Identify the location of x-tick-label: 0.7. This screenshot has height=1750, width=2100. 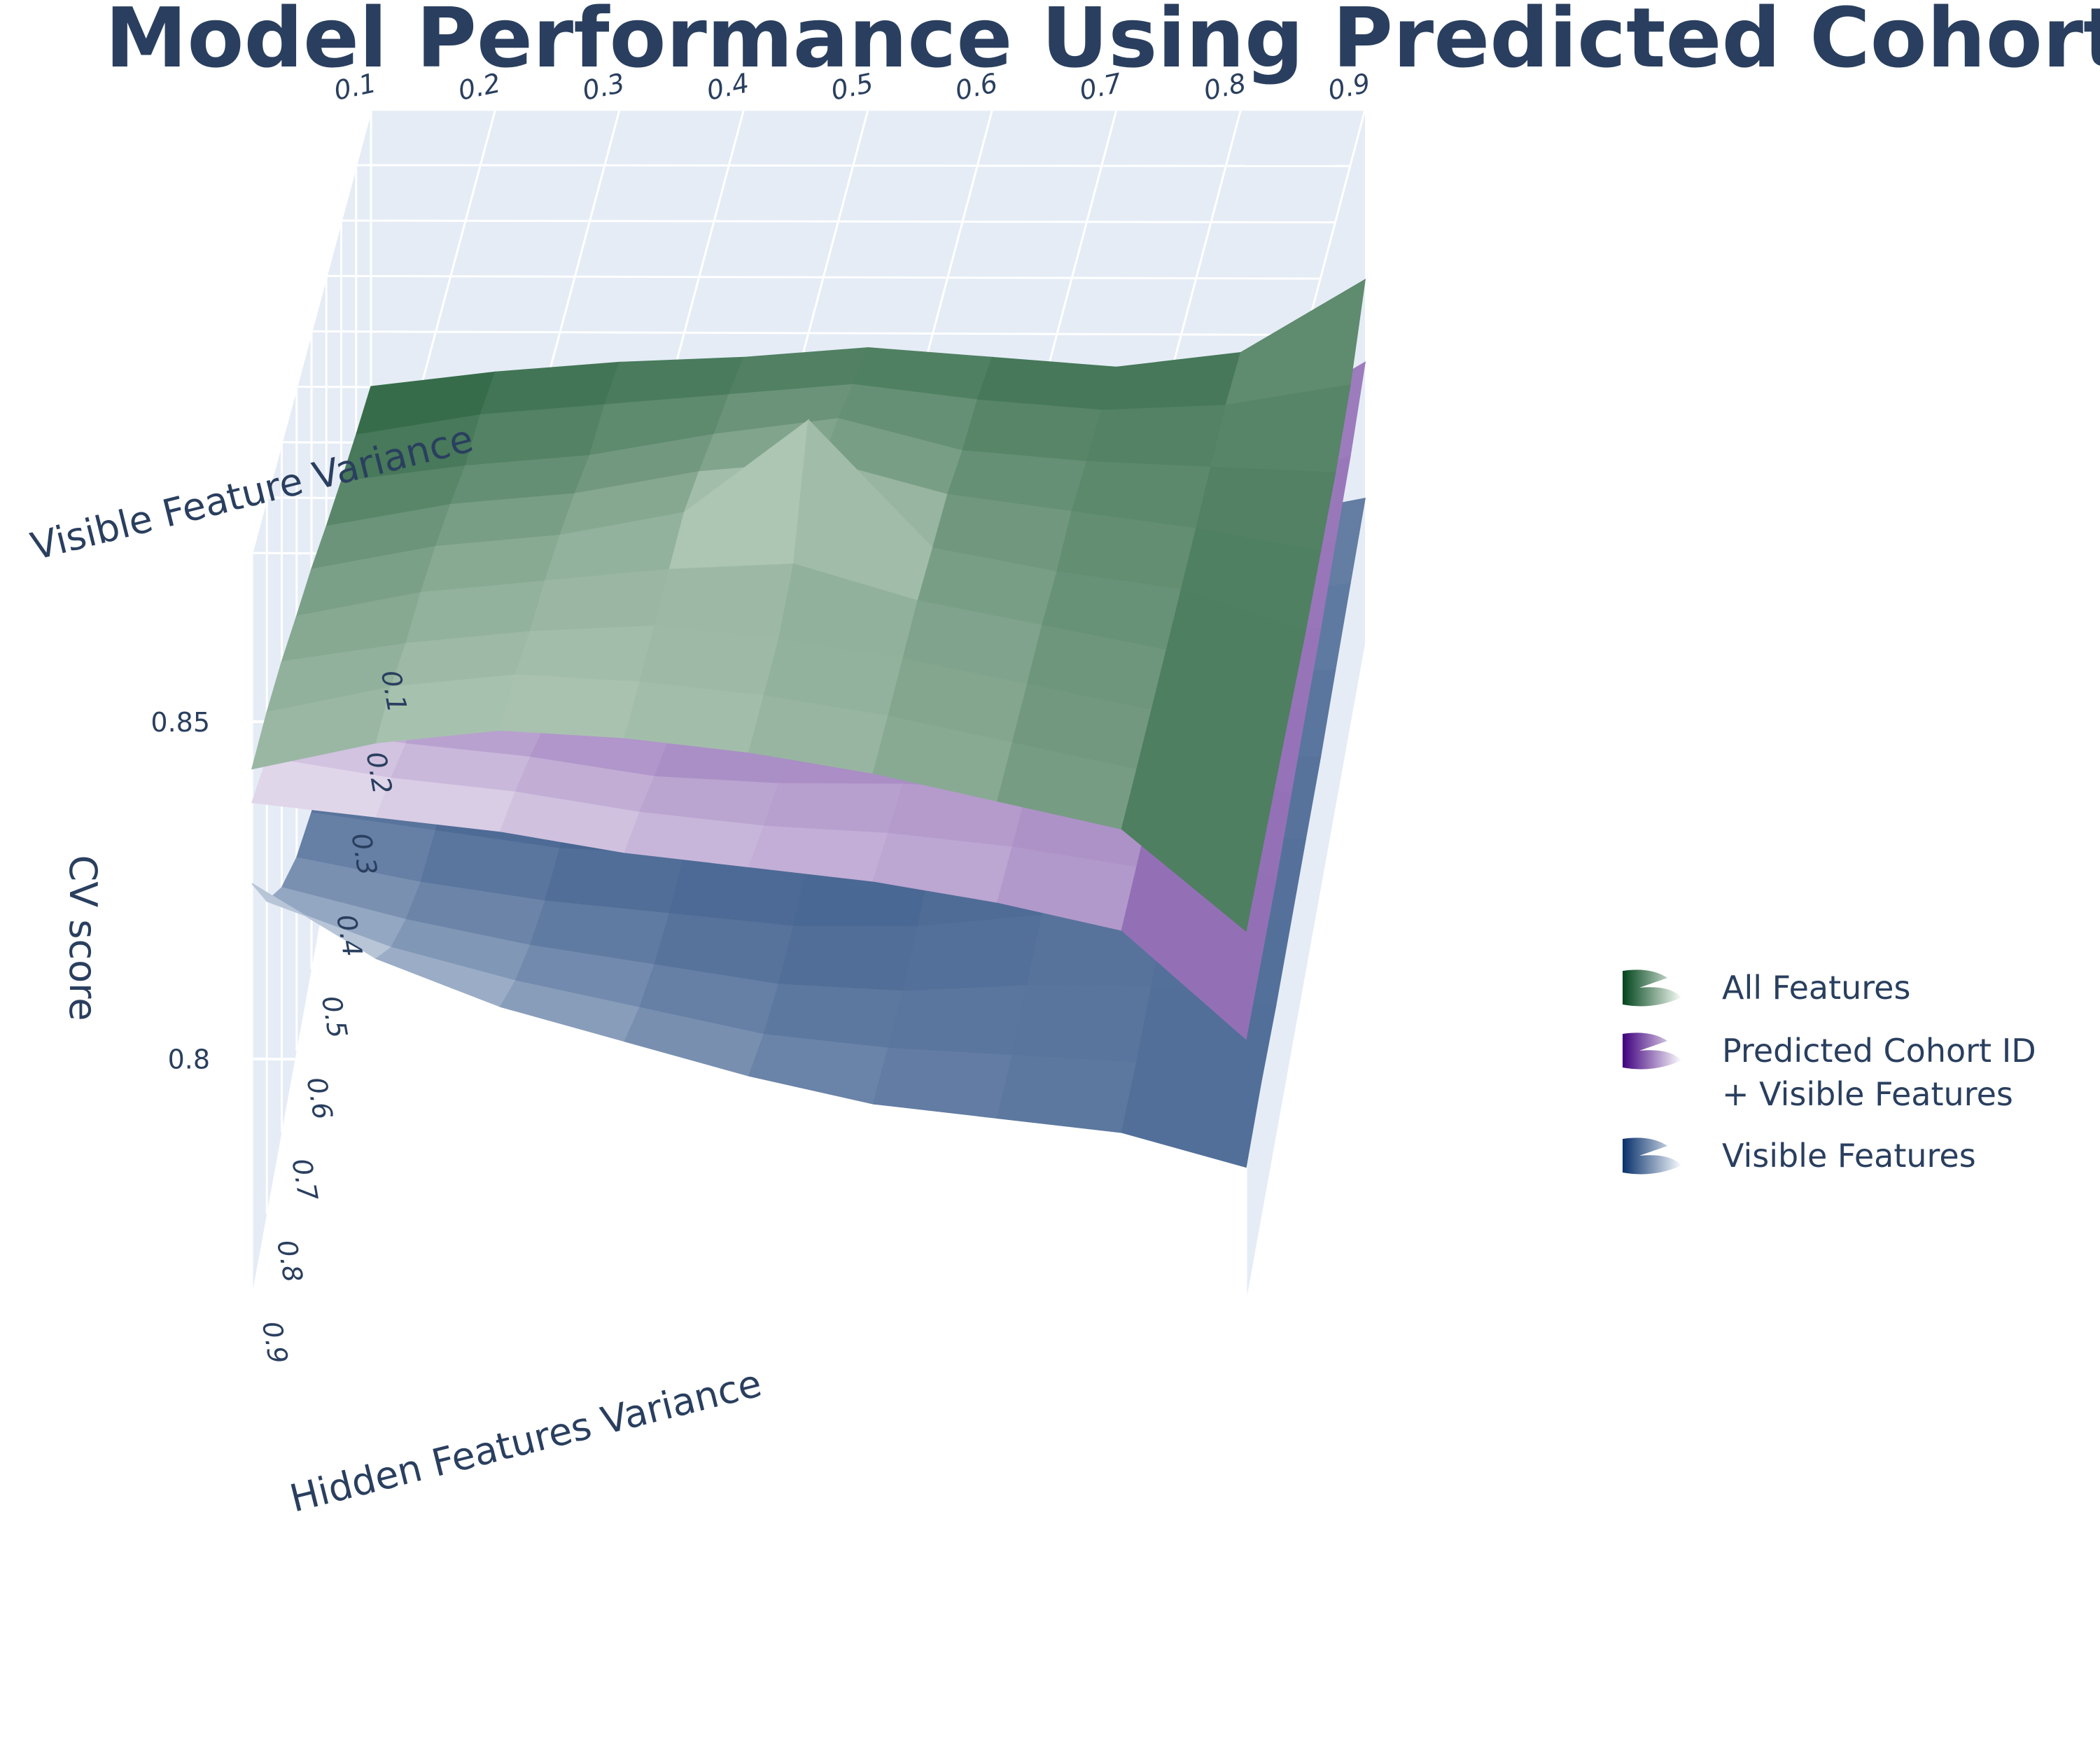
(304, 1179).